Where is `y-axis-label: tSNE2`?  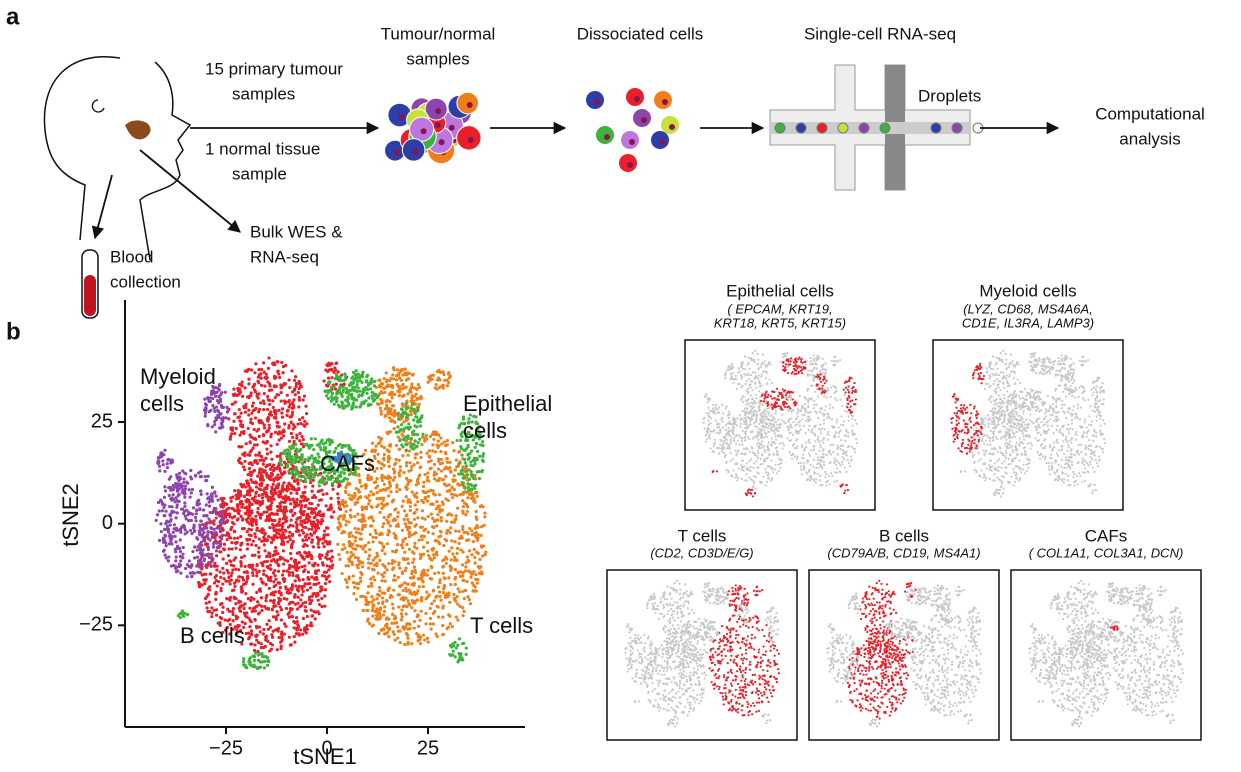
y-axis-label: tSNE2 is located at coordinates (70, 515).